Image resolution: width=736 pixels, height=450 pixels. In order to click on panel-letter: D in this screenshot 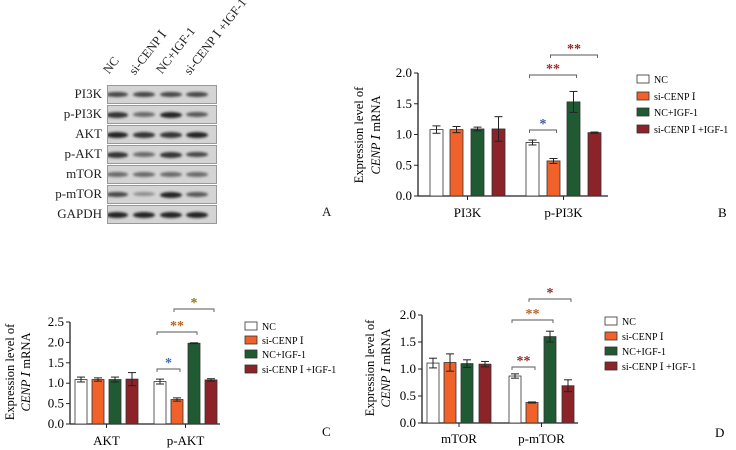, I will do `click(719, 432)`.